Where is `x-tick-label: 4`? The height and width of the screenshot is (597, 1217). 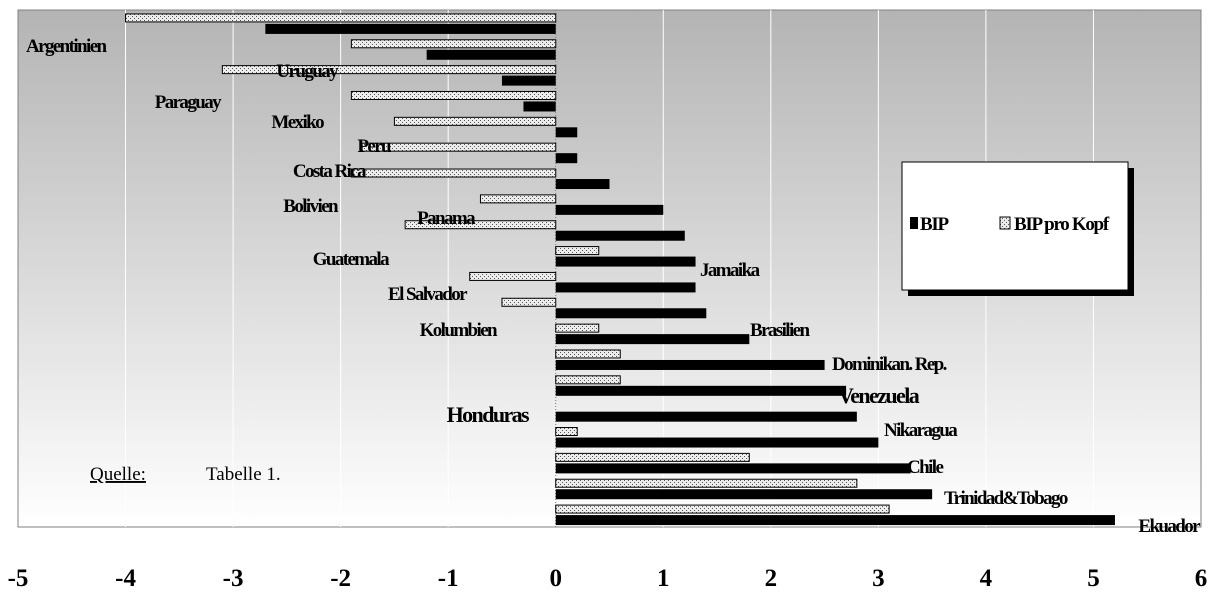 x-tick-label: 4 is located at coordinates (986, 578).